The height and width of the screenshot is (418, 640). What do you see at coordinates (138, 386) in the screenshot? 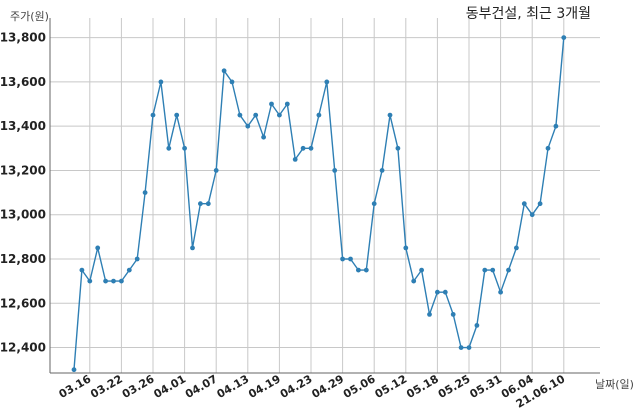
I see `x-tick-label: 03.26` at bounding box center [138, 386].